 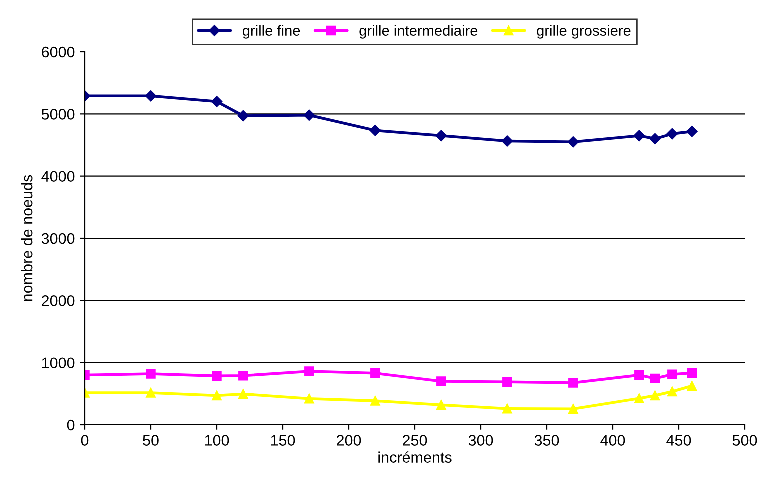 What do you see at coordinates (58, 114) in the screenshot?
I see `y-tick-label: 5000` at bounding box center [58, 114].